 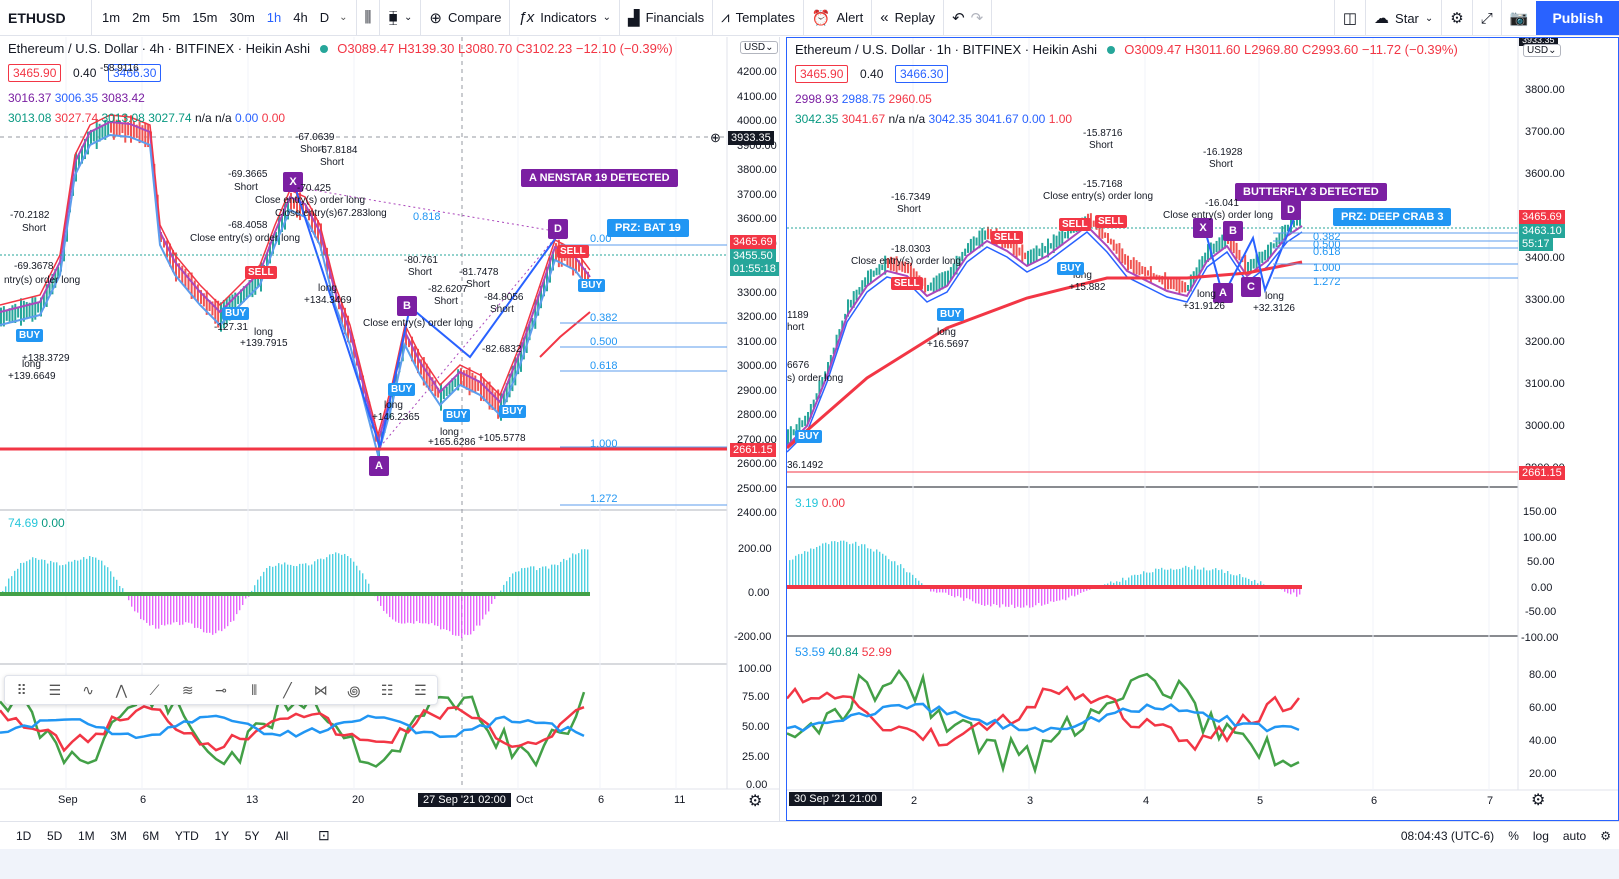 I want to click on channel-icon: ≋, so click(x=187, y=689).